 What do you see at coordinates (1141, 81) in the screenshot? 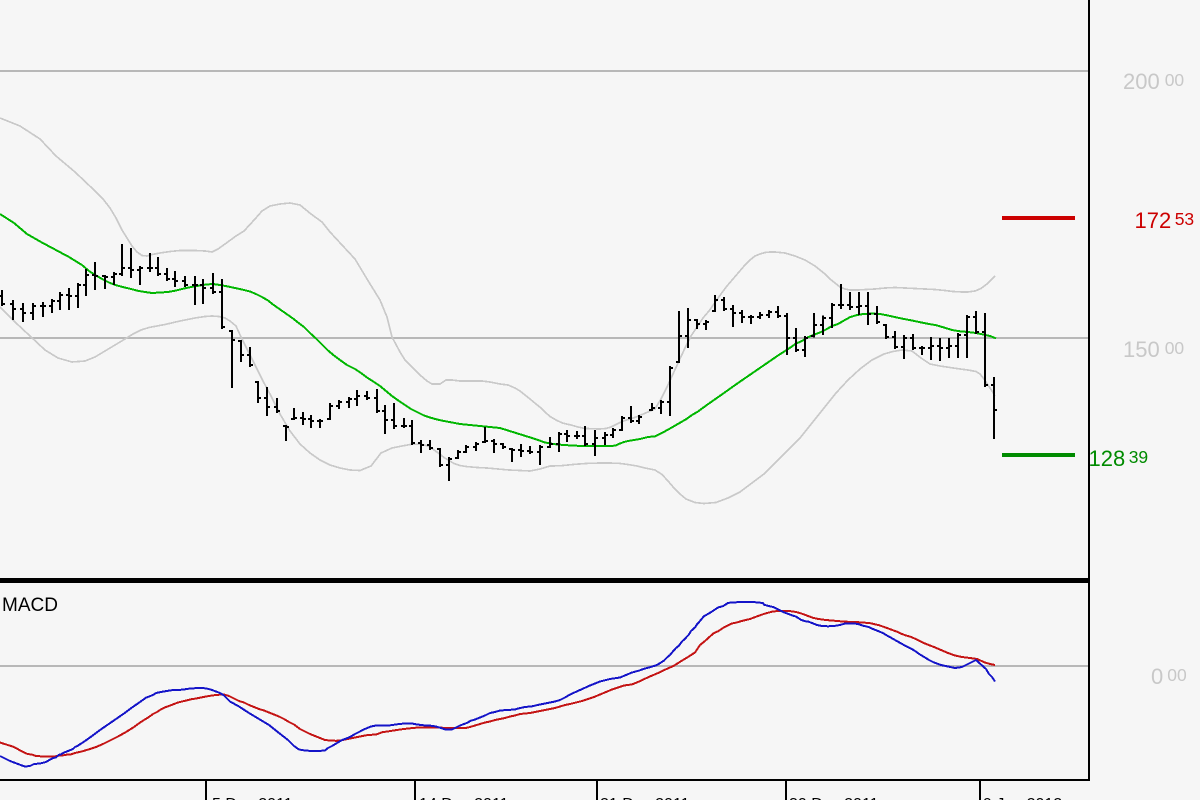
I see `svg-text: 200` at bounding box center [1141, 81].